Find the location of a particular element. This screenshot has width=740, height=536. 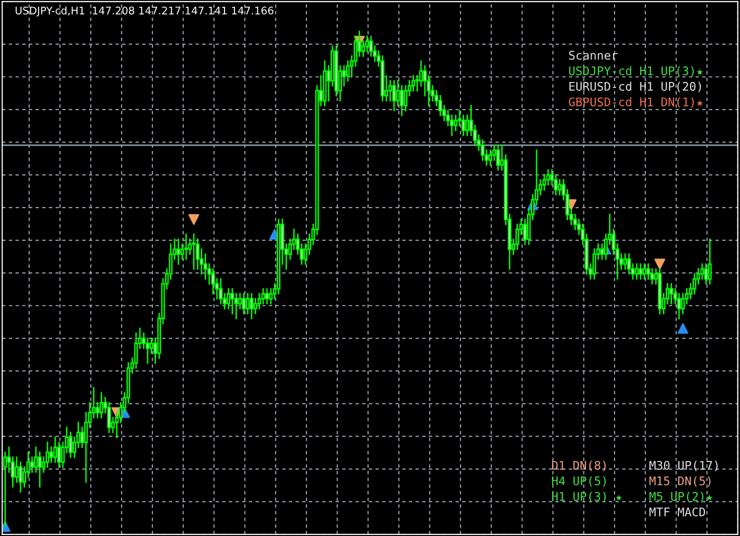

annotation: M15 DN(5) is located at coordinates (679, 481).